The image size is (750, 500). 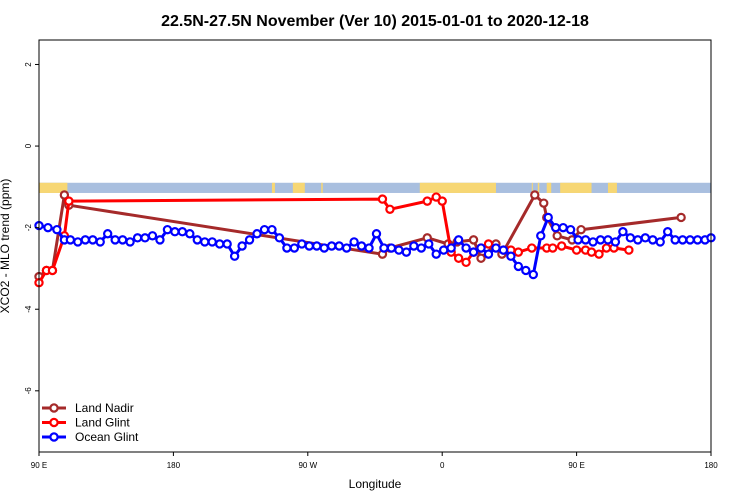 I want to click on legend-item: Land Glint, so click(x=86, y=423).